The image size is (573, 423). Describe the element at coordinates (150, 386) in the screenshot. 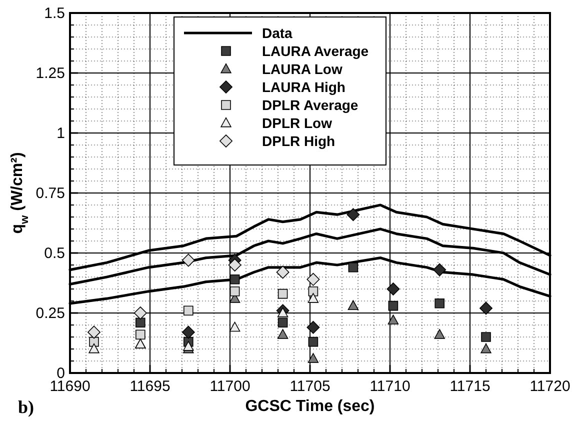

I see `x-tick-label: 11695` at that location.